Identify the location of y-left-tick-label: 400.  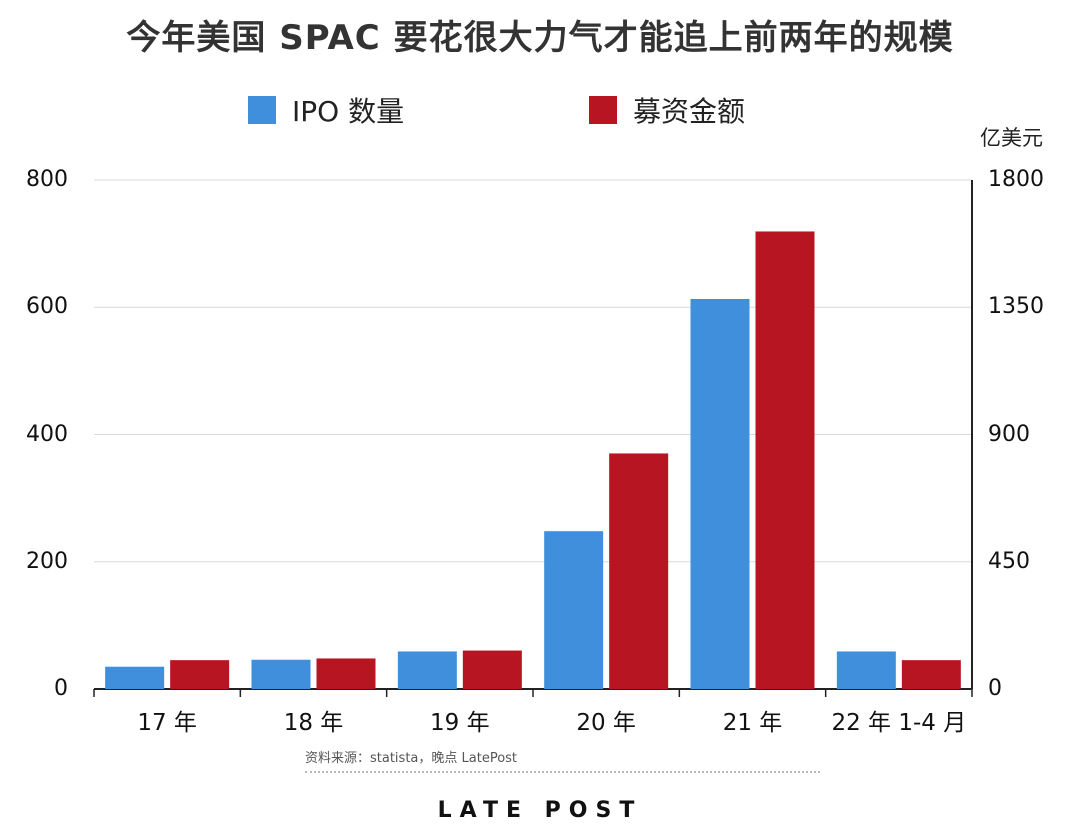
(47, 434).